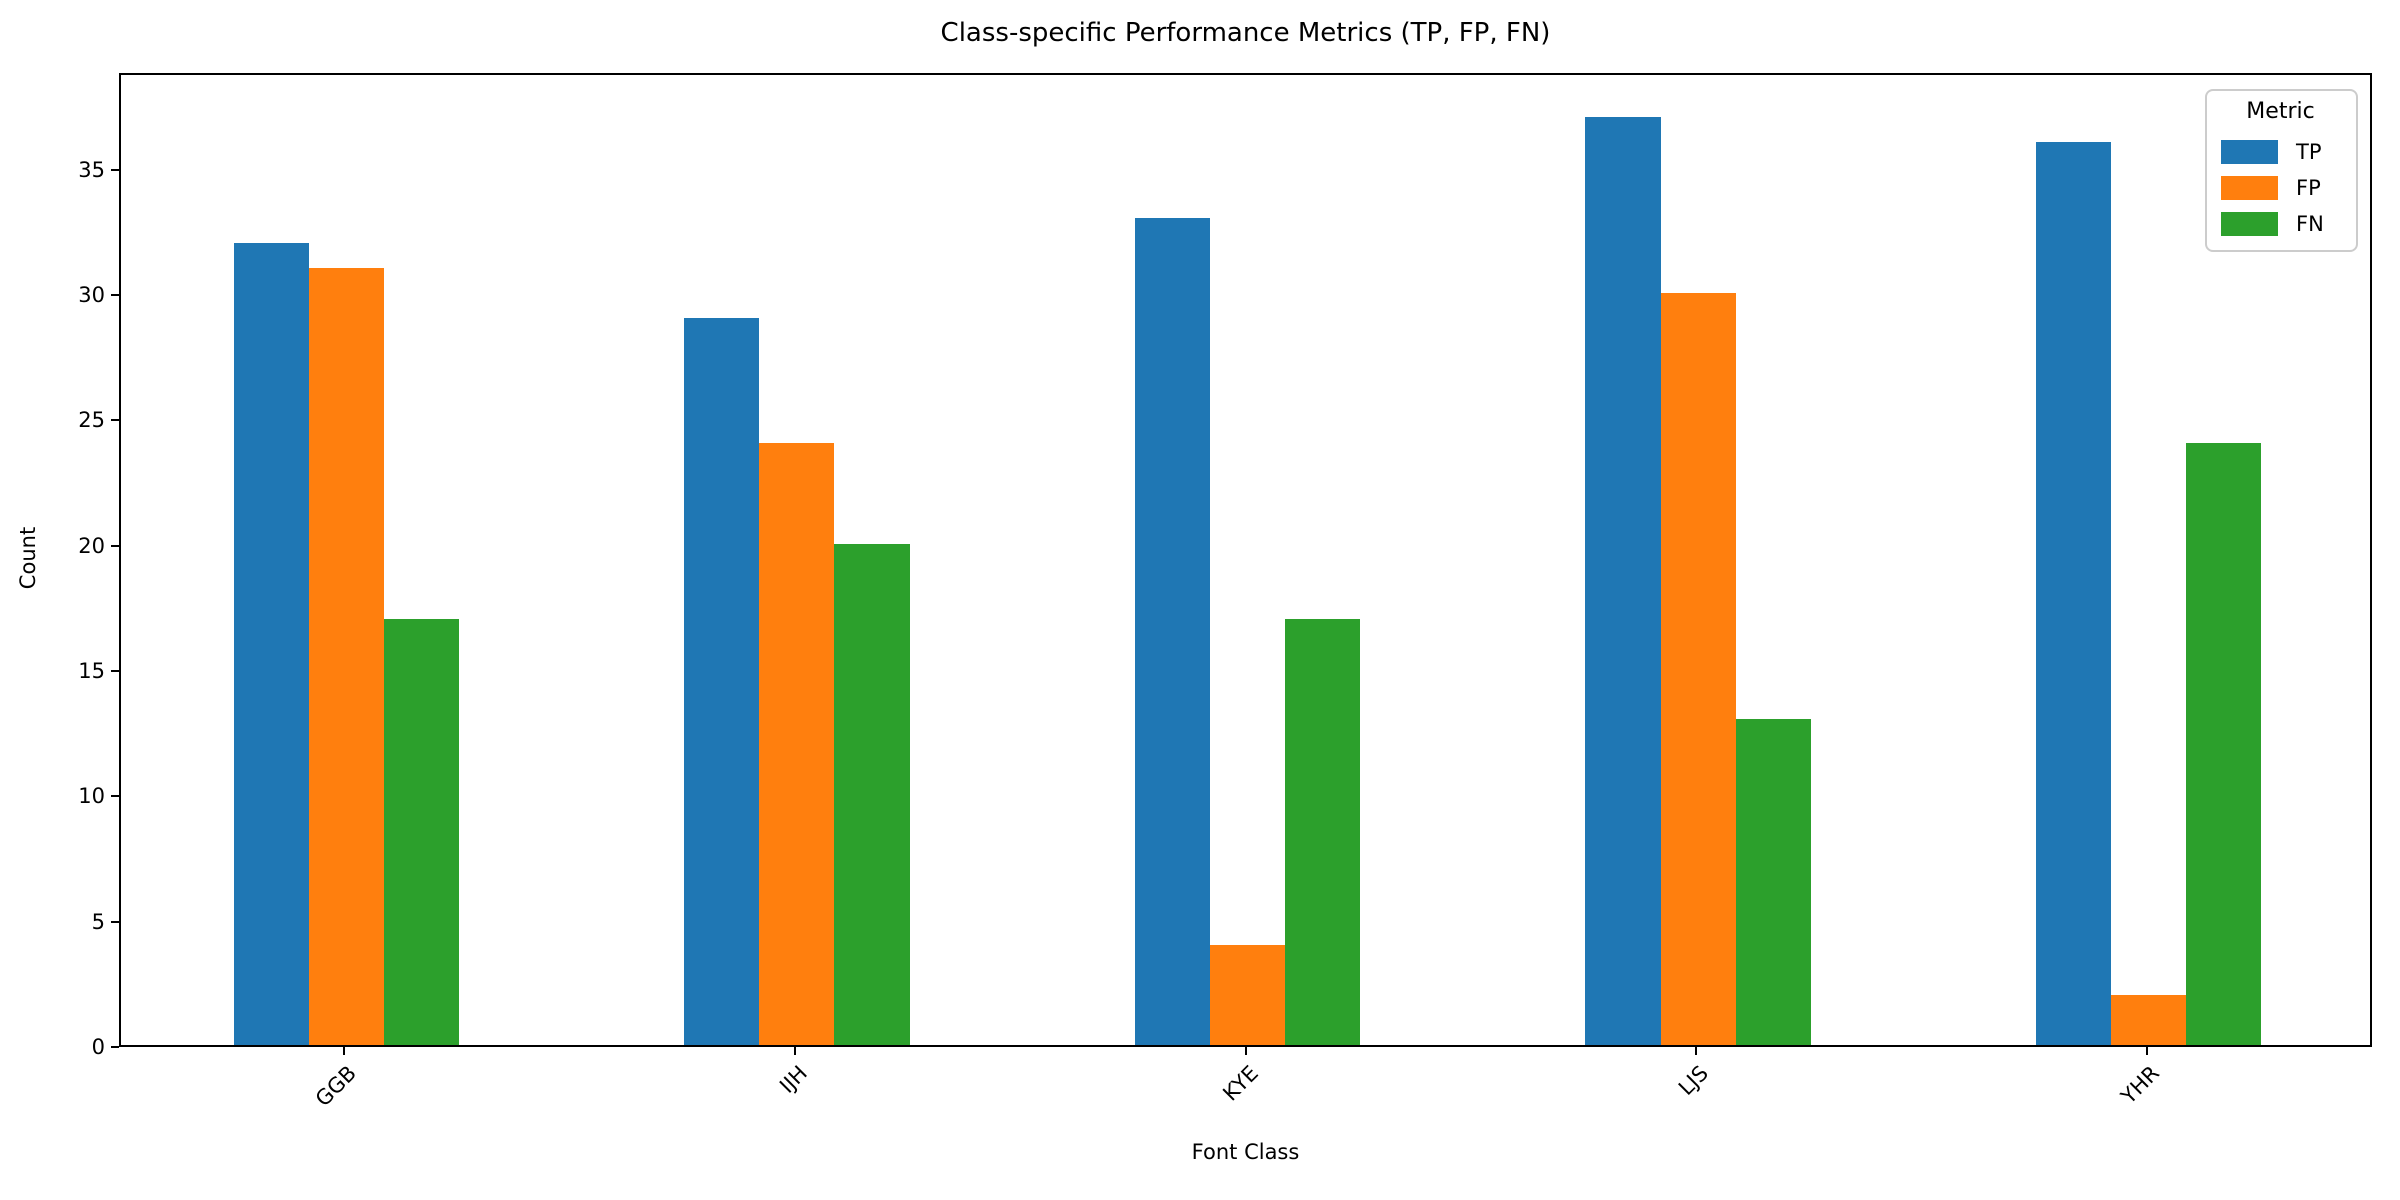 The height and width of the screenshot is (1200, 2400). Describe the element at coordinates (98, 921) in the screenshot. I see `y-tick-label-5: 5` at that location.